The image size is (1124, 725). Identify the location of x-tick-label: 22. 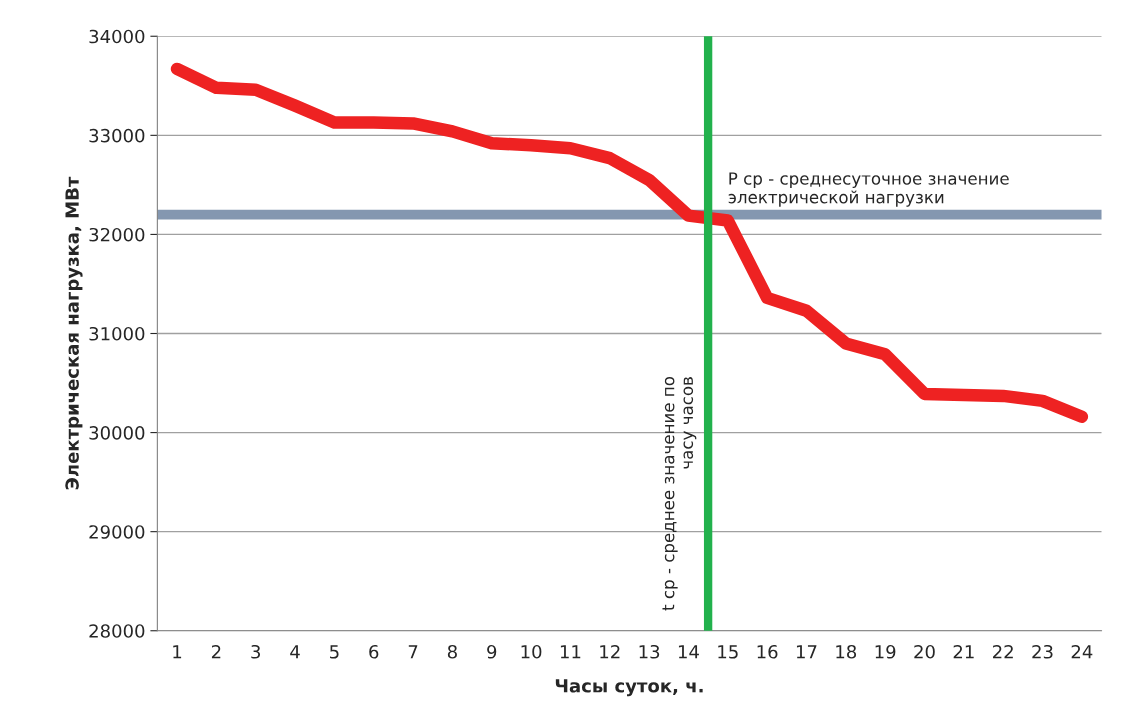
(1003, 651).